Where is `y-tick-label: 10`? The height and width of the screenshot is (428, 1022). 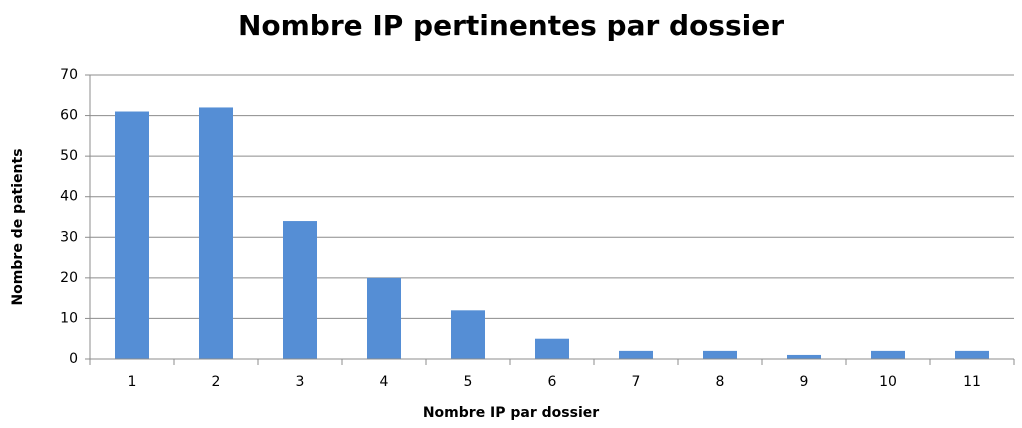 y-tick-label: 10 is located at coordinates (69, 318).